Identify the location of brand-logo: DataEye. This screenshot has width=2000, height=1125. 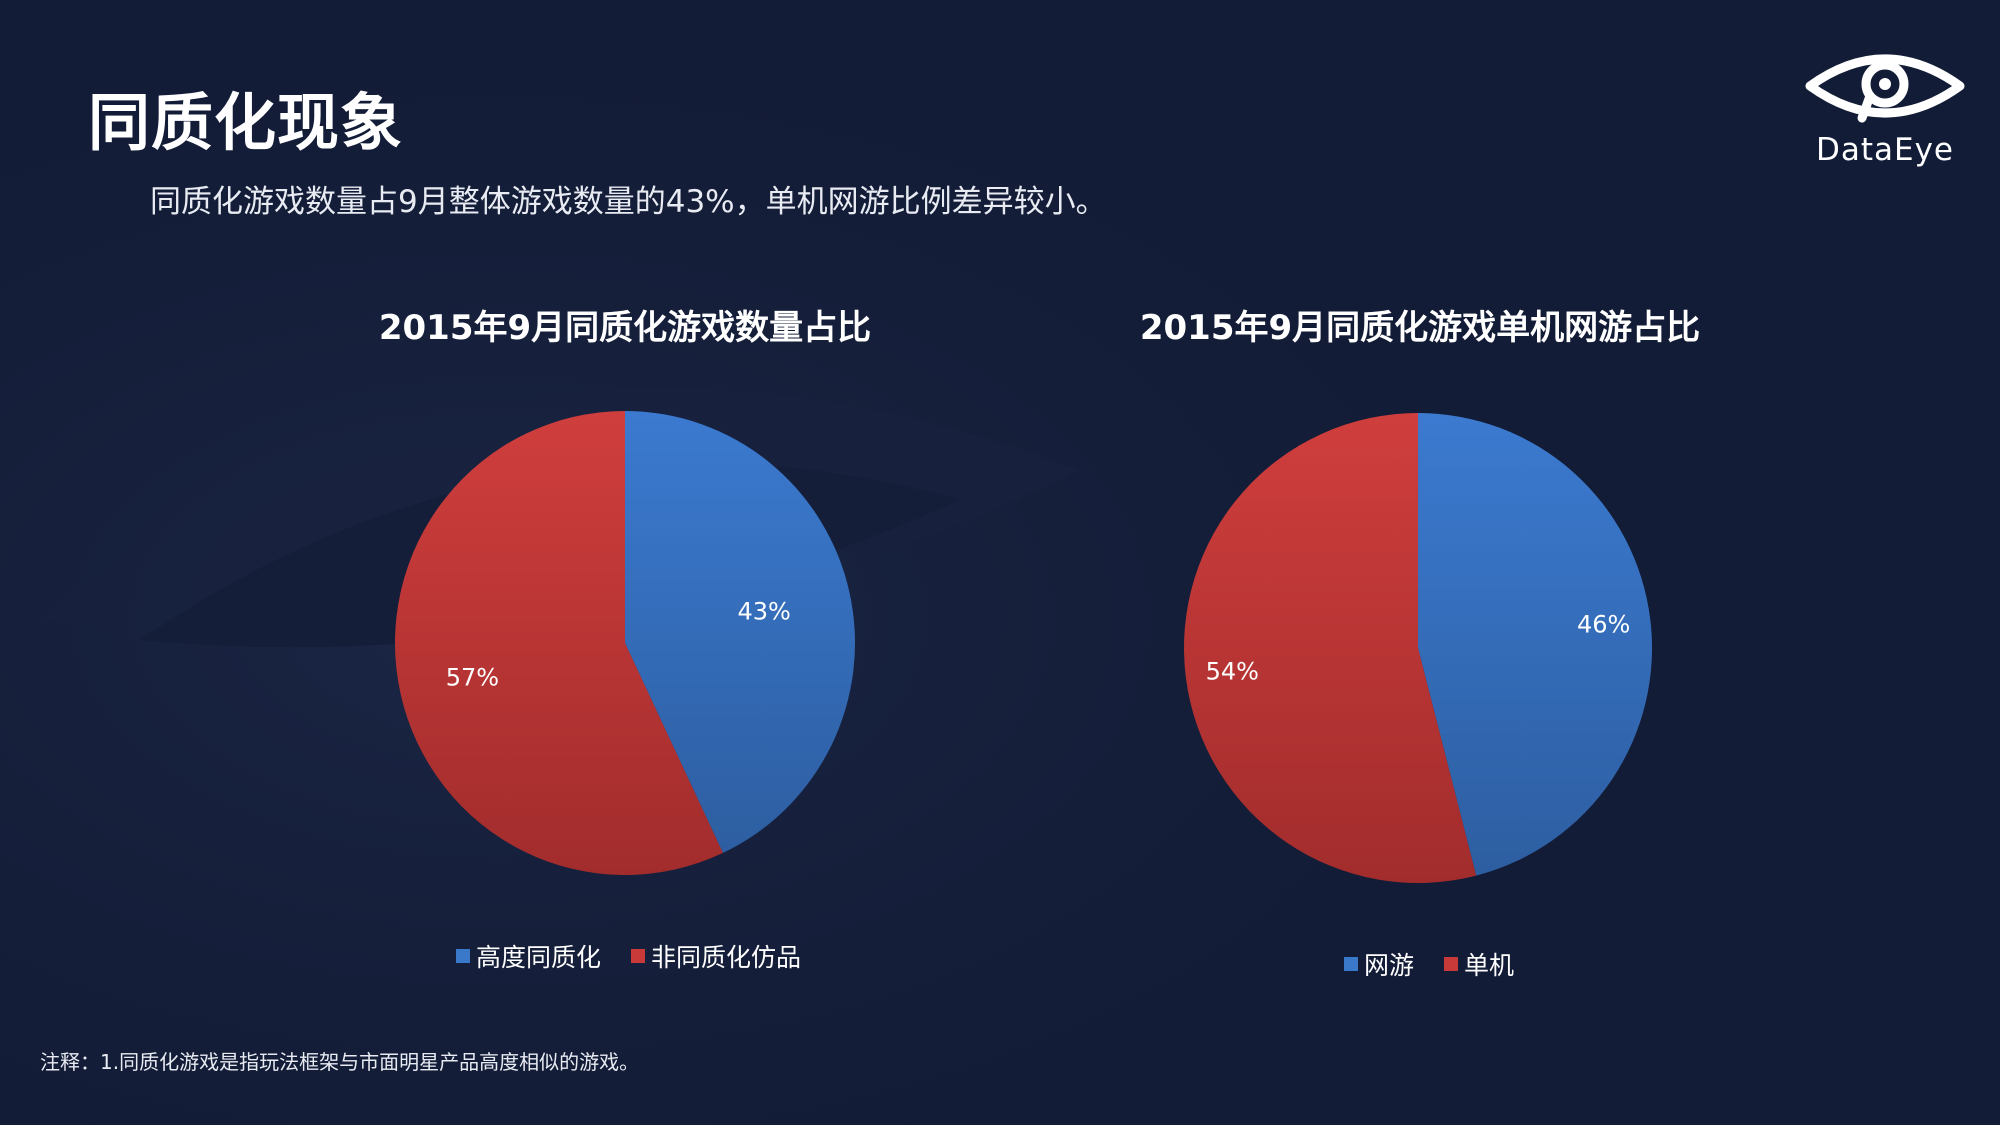
(1885, 111).